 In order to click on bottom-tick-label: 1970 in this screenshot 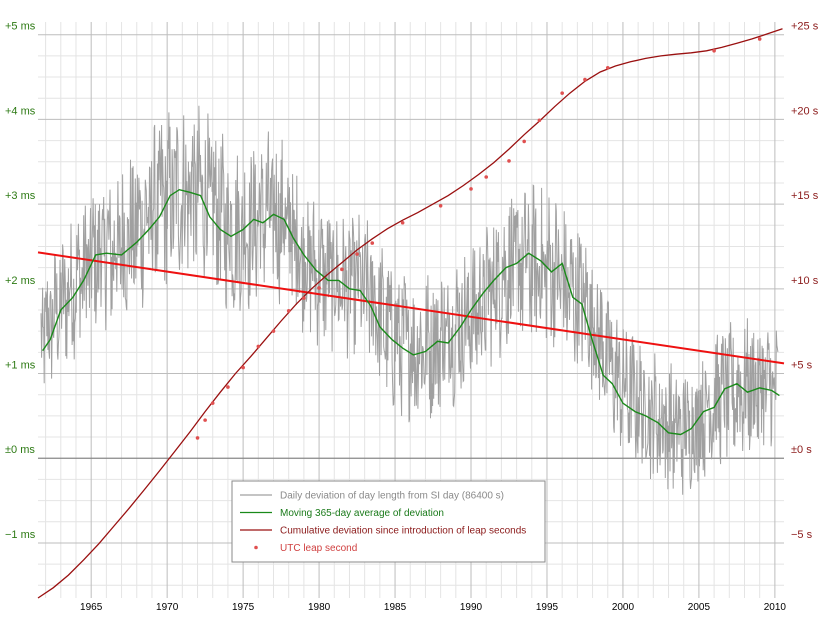, I will do `click(167, 607)`.